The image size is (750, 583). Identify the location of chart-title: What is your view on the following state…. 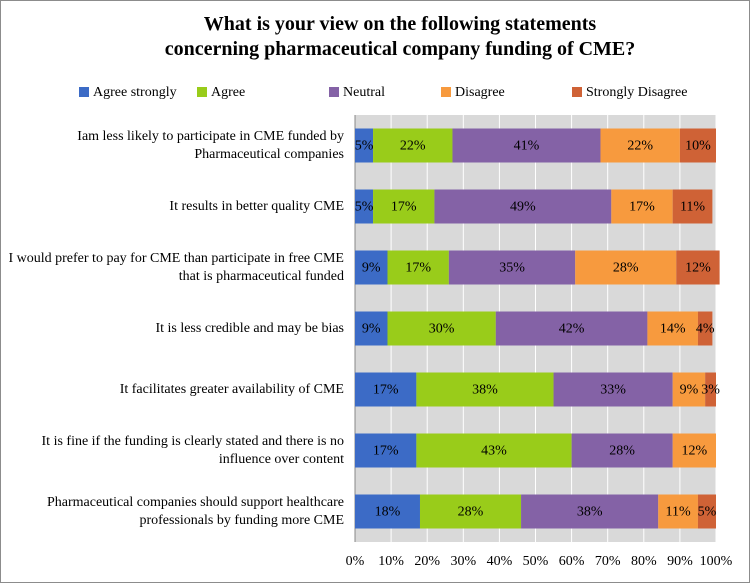
(400, 36).